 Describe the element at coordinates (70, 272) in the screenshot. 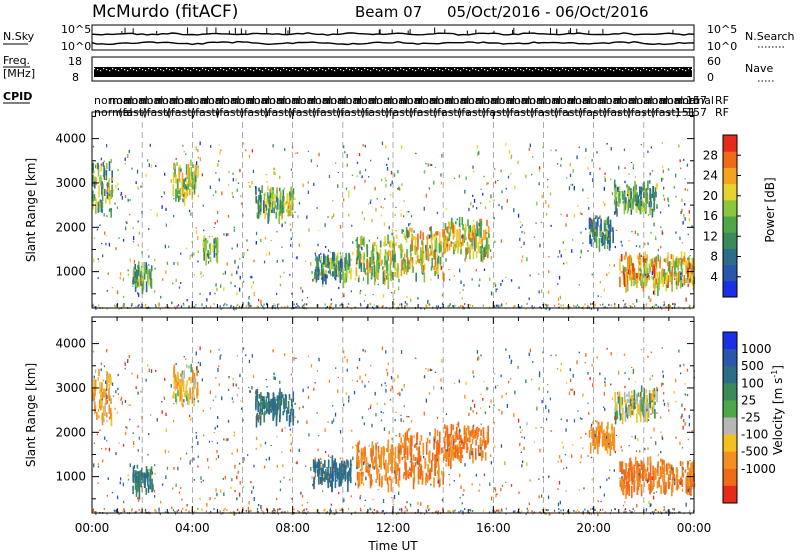

I see `y-tick-label: 1000` at that location.